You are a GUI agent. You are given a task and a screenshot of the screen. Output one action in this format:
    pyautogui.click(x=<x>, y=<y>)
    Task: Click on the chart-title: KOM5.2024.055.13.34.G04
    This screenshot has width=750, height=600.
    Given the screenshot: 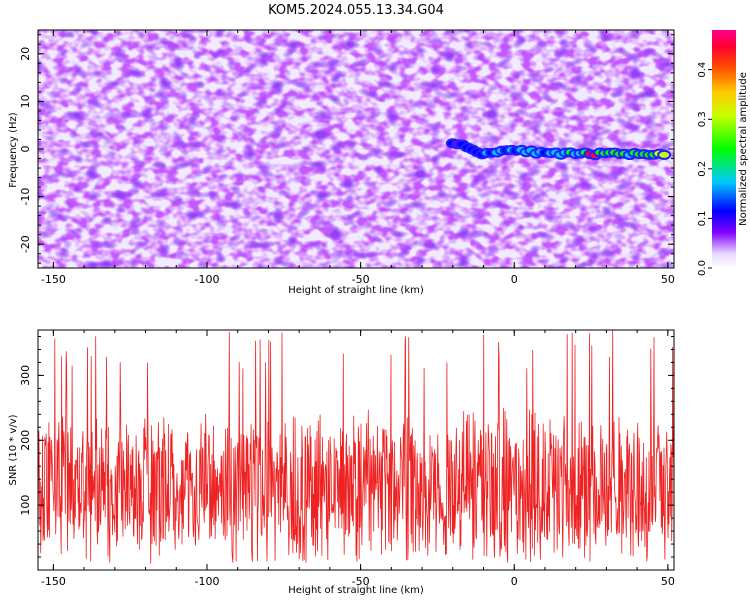 What is the action you would take?
    pyautogui.click(x=356, y=10)
    